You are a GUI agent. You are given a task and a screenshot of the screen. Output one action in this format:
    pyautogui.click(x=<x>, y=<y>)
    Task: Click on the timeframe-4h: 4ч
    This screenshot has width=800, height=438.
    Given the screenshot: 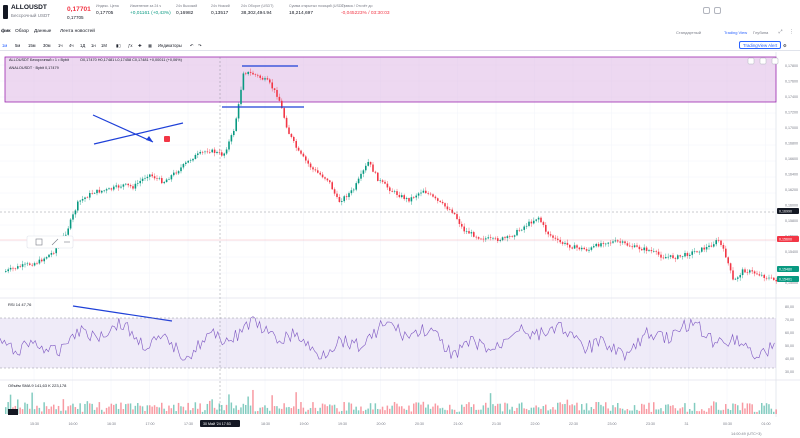 What is the action you would take?
    pyautogui.click(x=71, y=45)
    